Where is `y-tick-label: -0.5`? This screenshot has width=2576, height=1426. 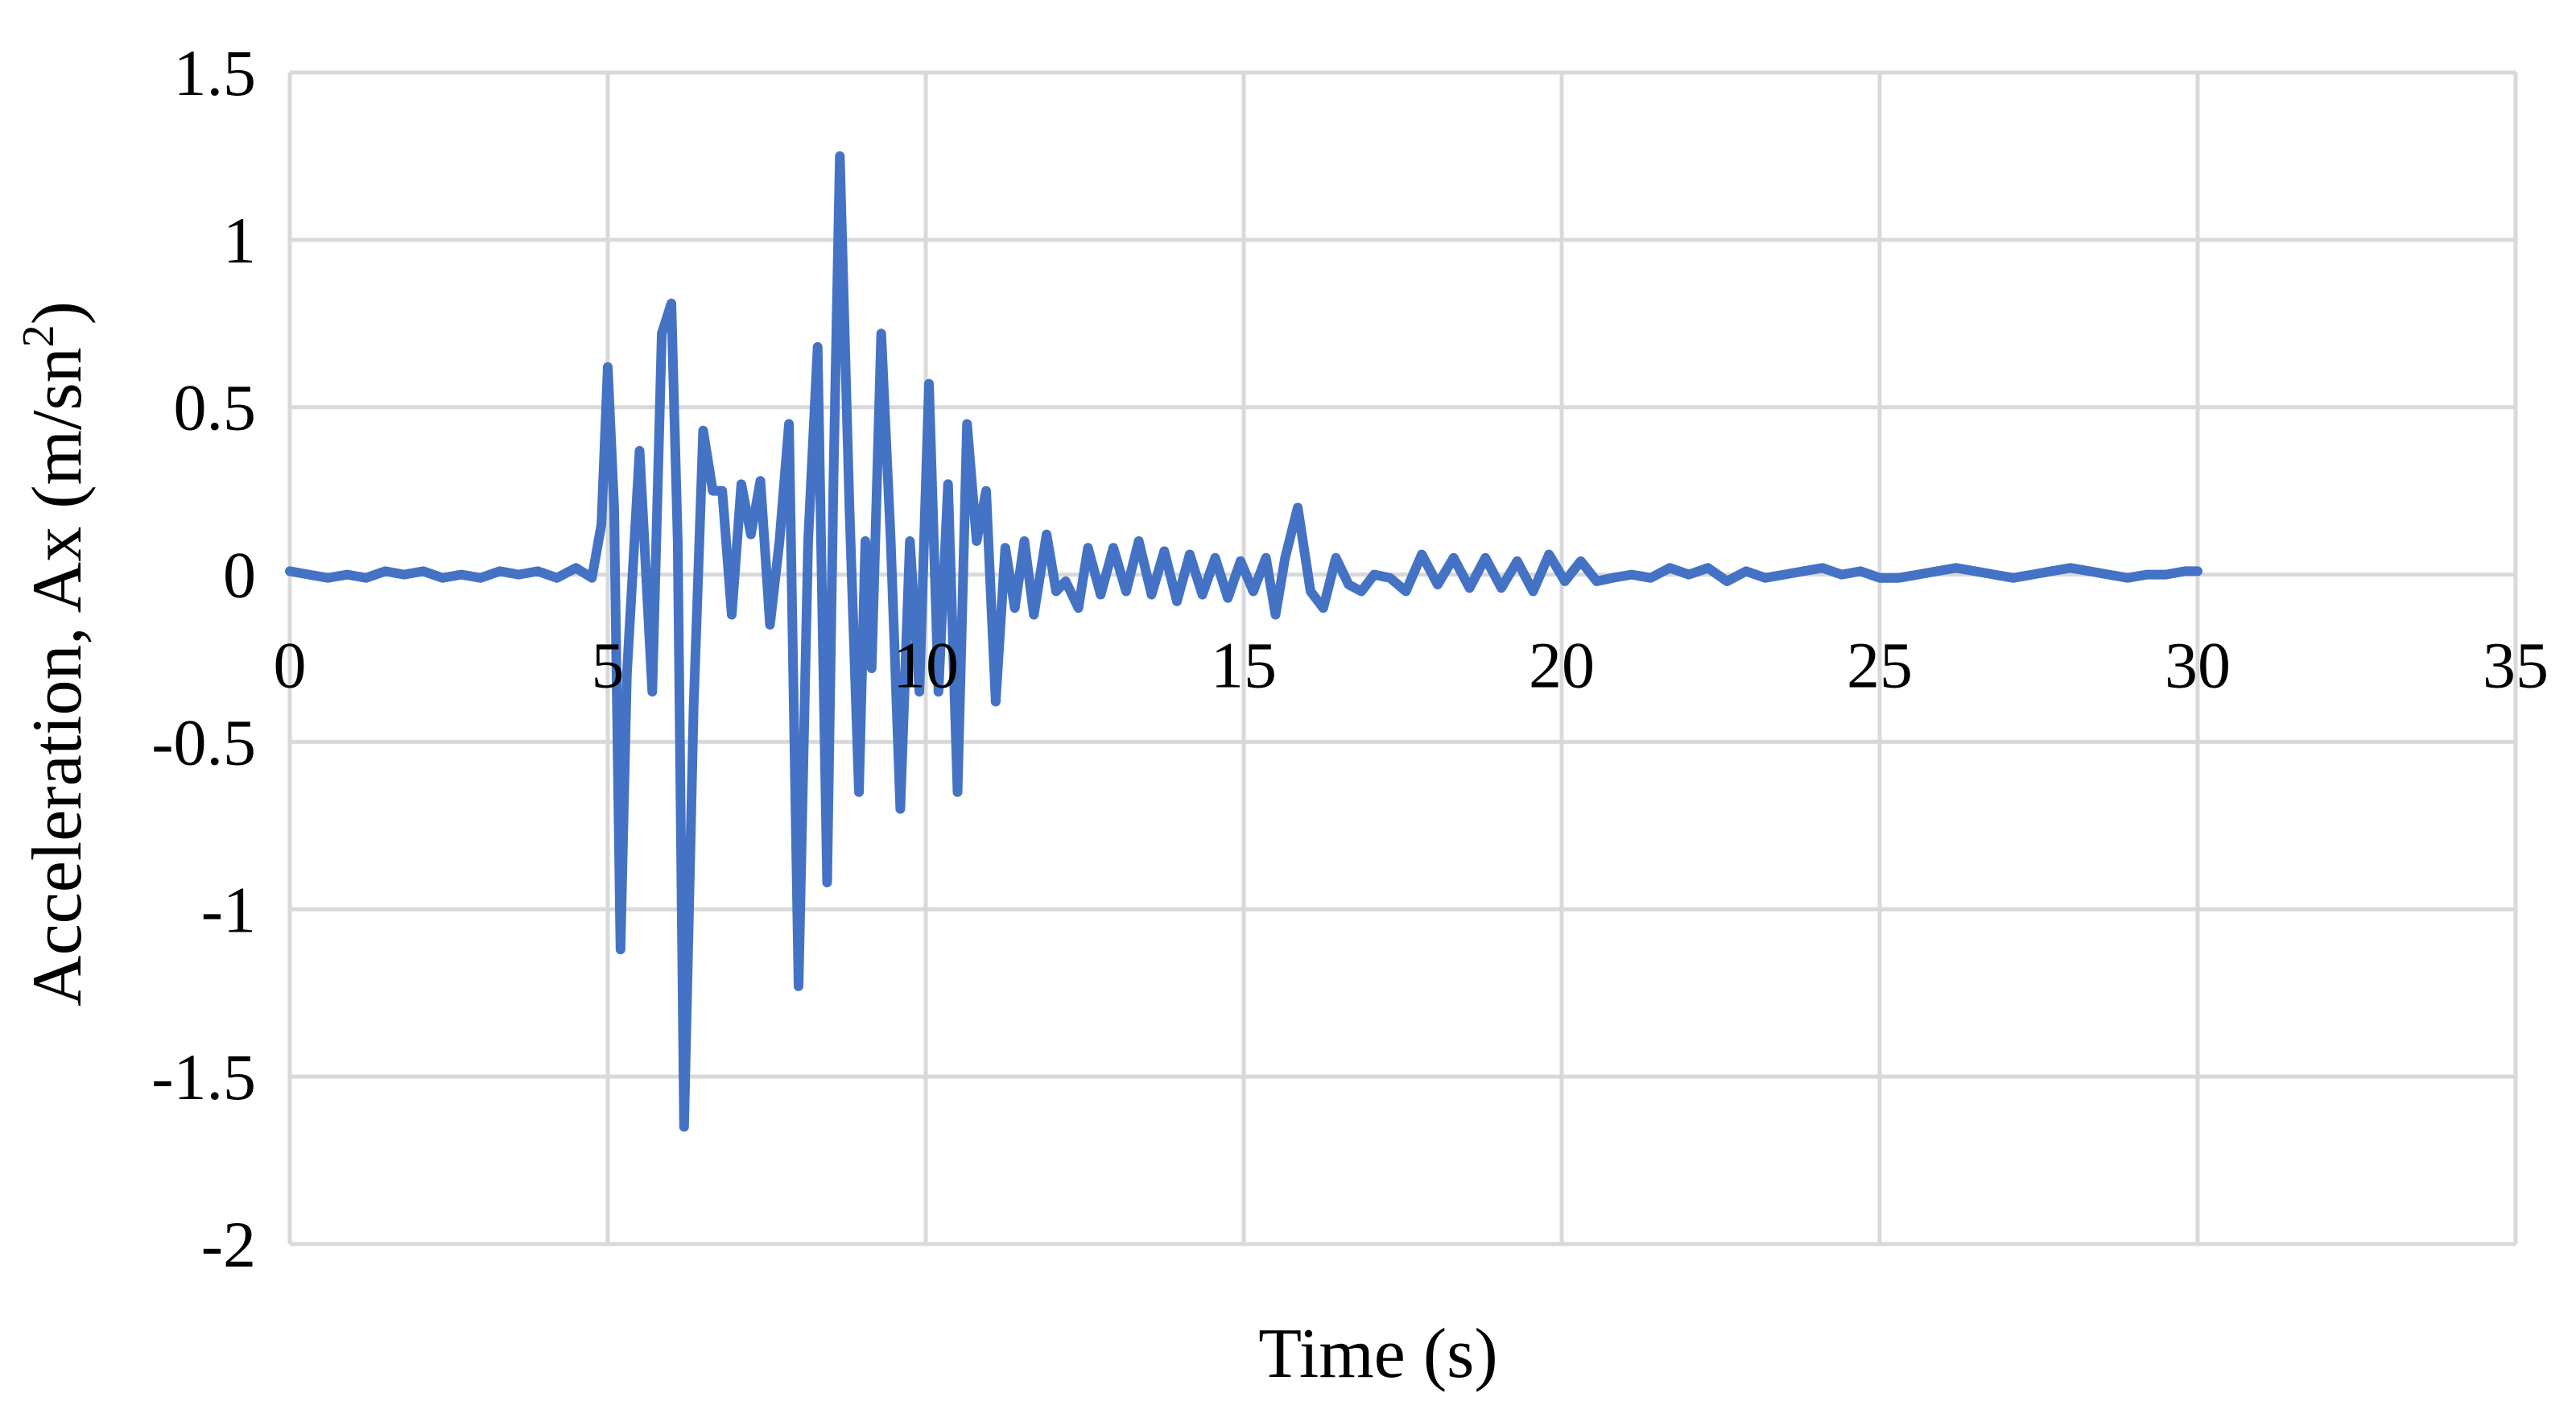
y-tick-label: -0.5 is located at coordinates (203, 742).